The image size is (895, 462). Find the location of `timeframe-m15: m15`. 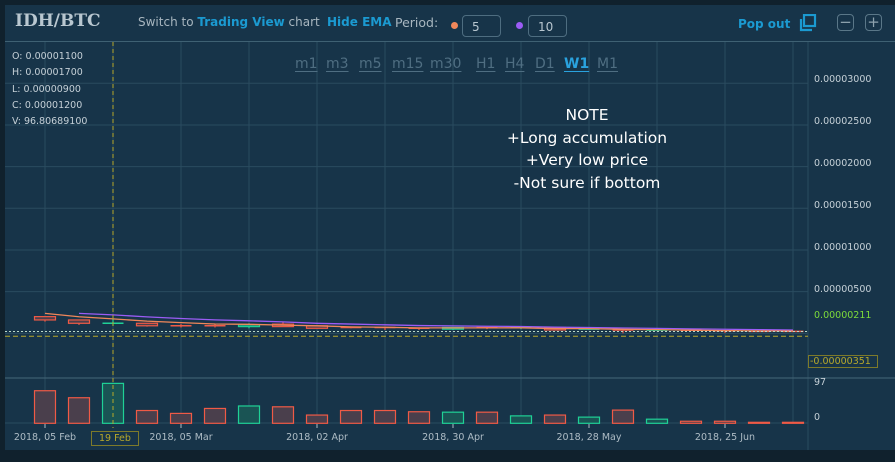

timeframe-m15: m15 is located at coordinates (408, 64).